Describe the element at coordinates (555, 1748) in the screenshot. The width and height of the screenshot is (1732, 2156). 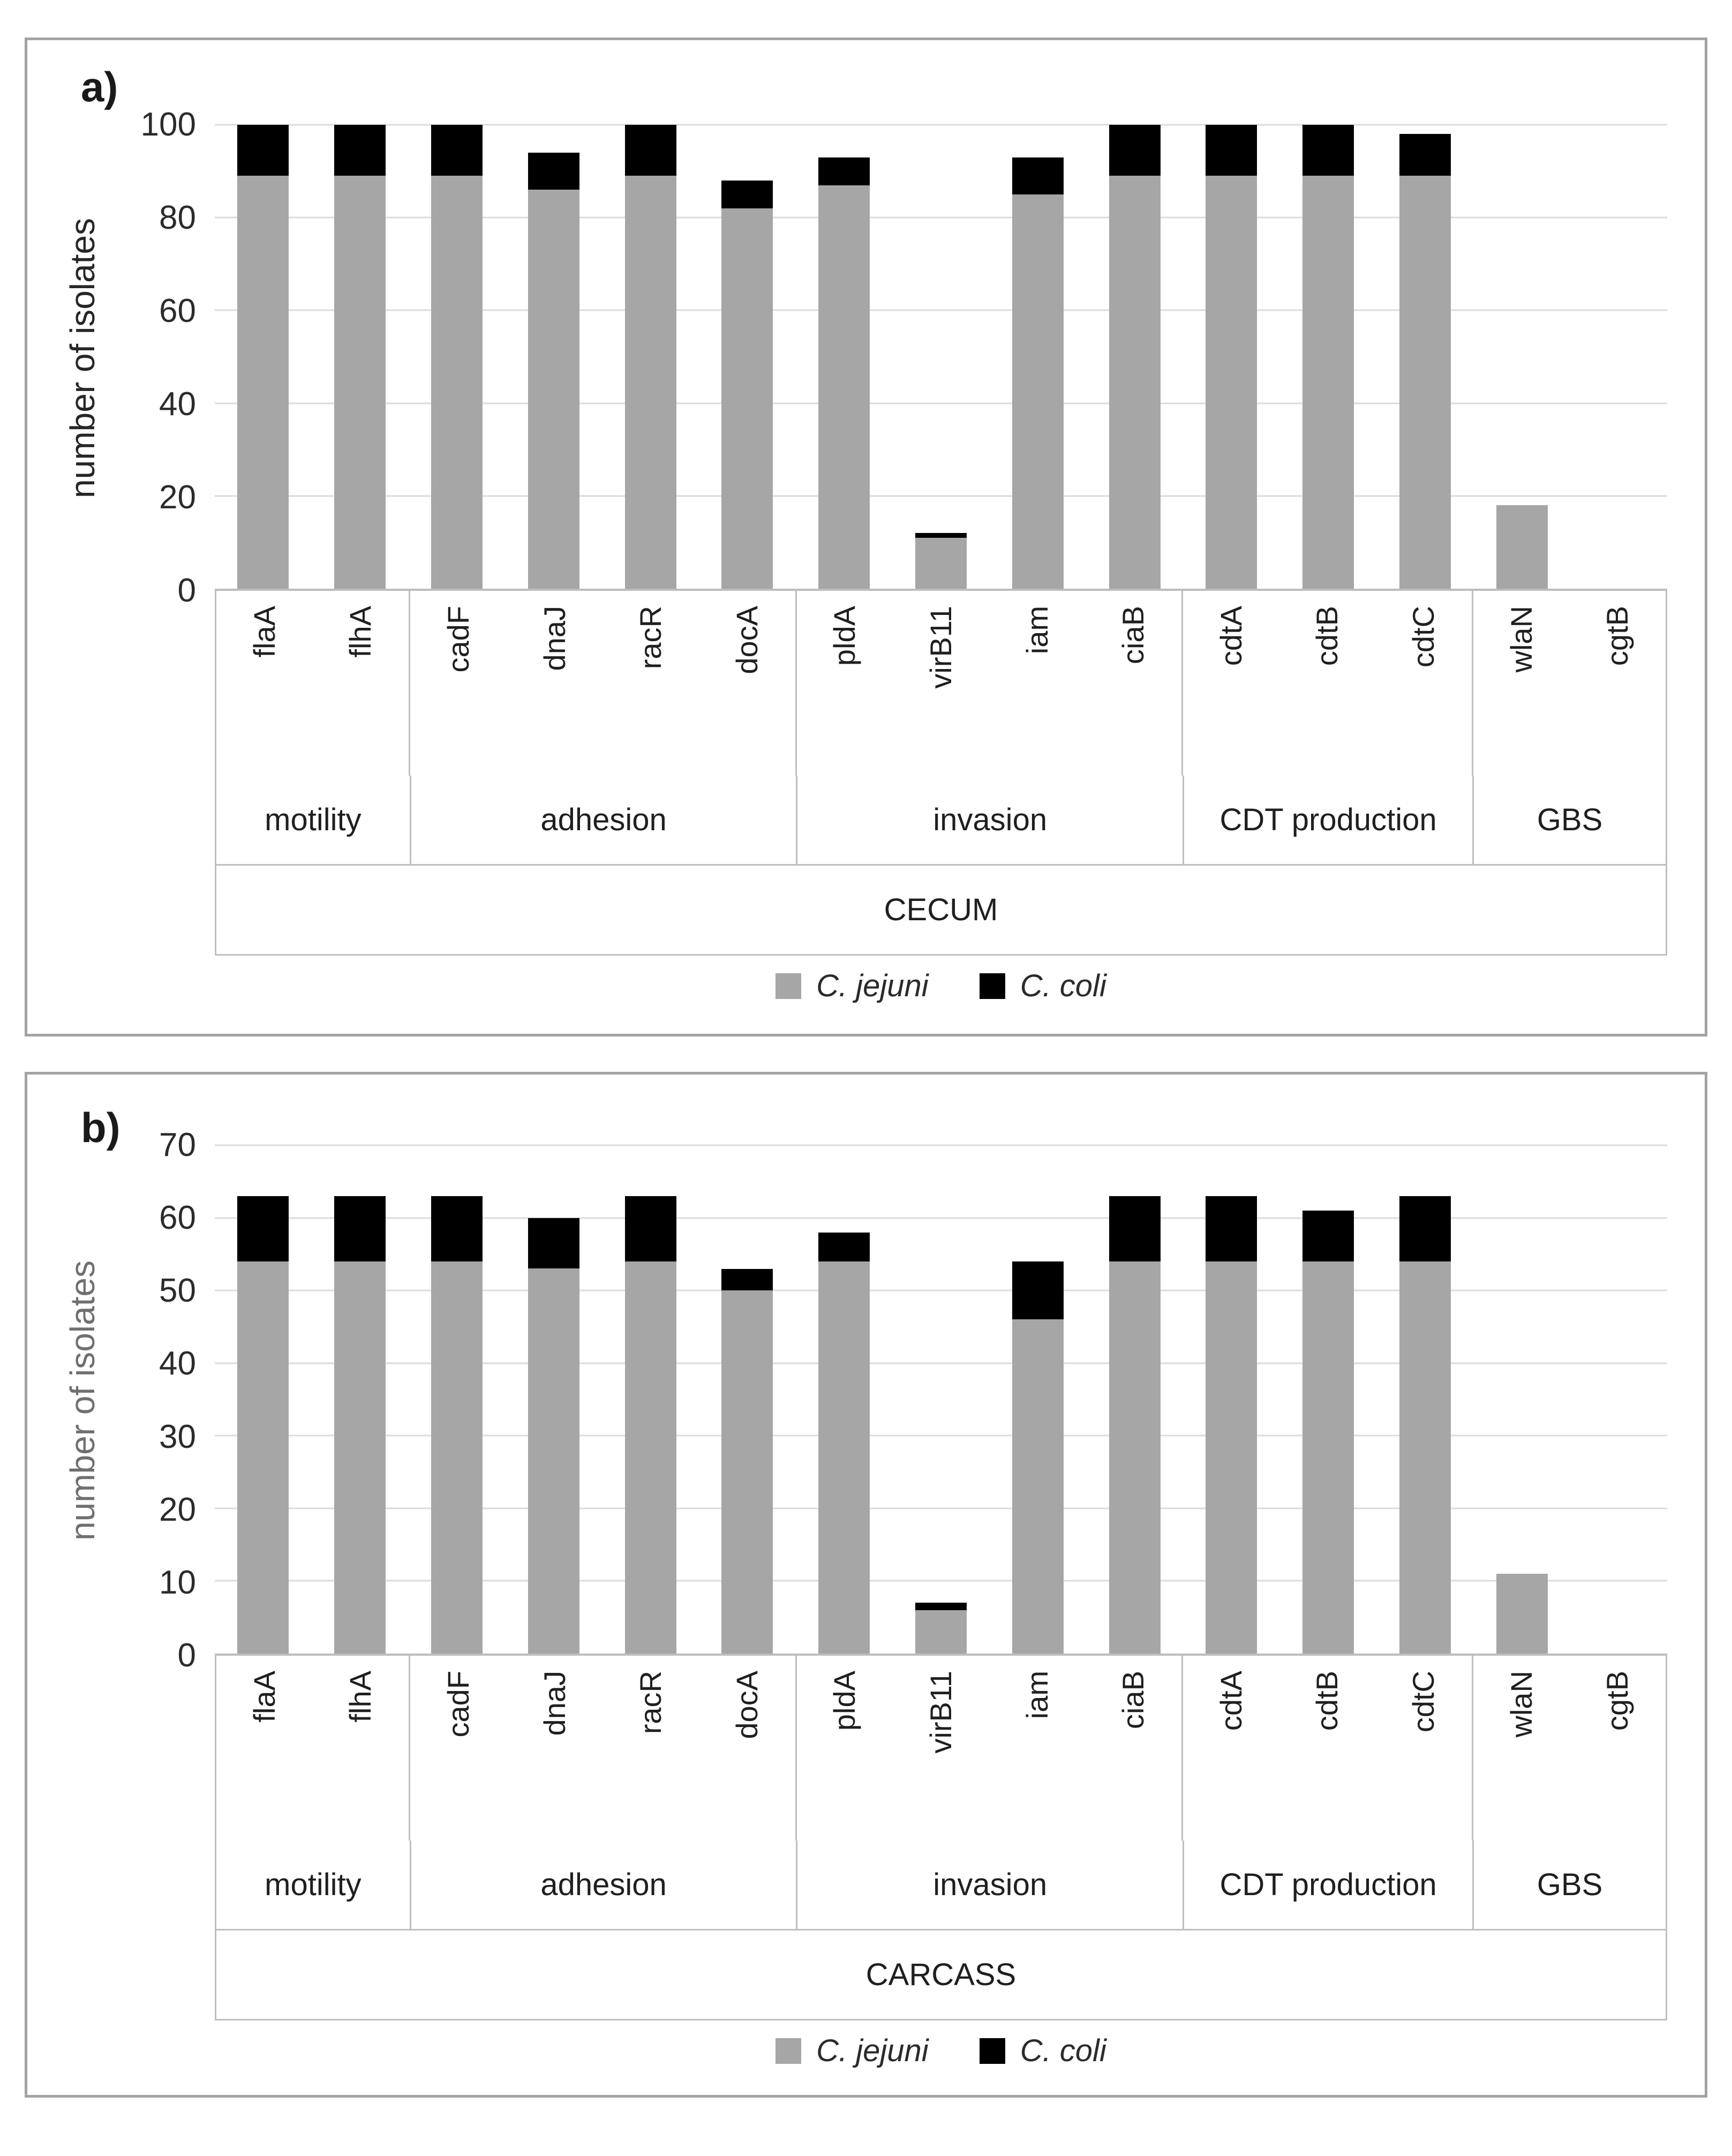
I see `gene-label-cell-dnaJ: dnaJ` at that location.